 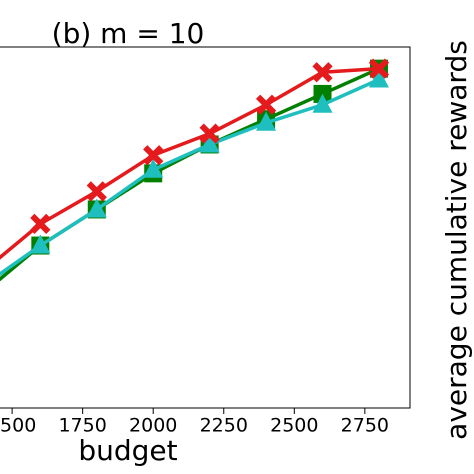 I want to click on y-axis-label: average cumulative rewards, so click(x=456, y=240).